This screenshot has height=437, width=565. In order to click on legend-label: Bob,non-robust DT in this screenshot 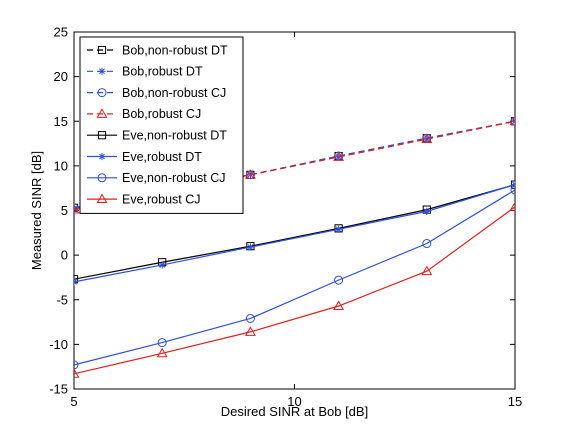, I will do `click(175, 50)`.